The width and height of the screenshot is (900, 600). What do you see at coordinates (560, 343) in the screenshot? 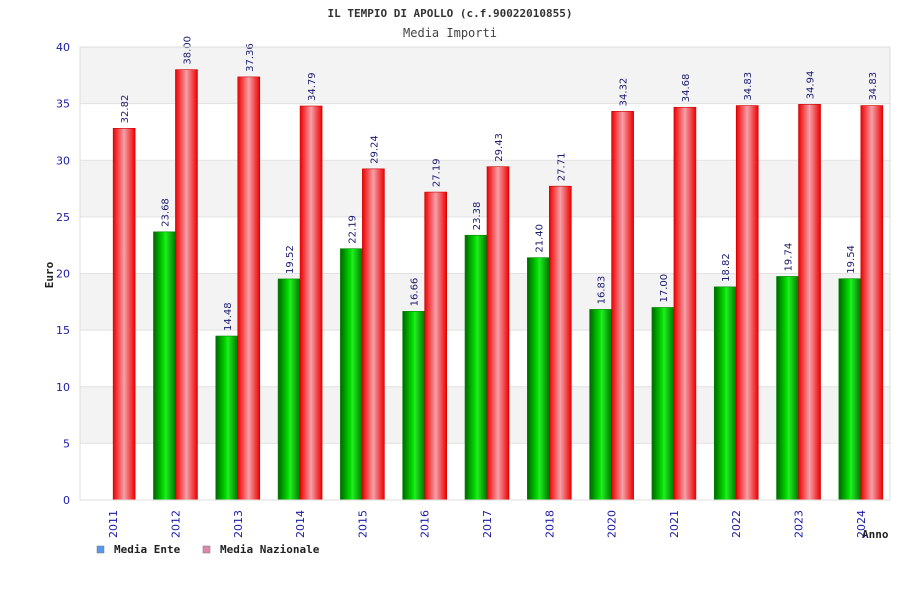
I see `bar-media-nazionale-2018` at bounding box center [560, 343].